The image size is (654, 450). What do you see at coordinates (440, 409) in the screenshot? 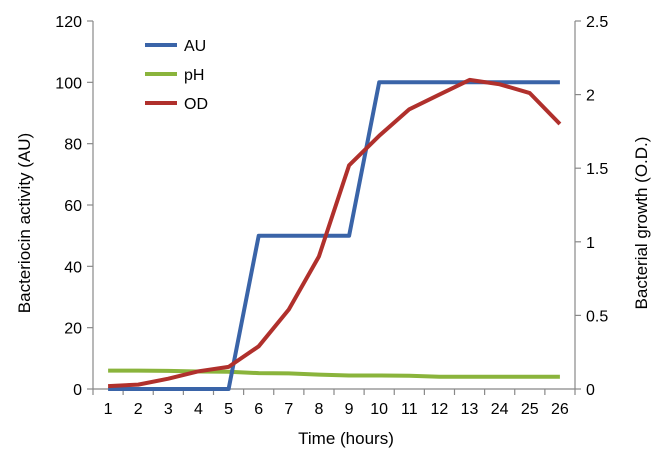
I see `x-tick-label: 12` at bounding box center [440, 409].